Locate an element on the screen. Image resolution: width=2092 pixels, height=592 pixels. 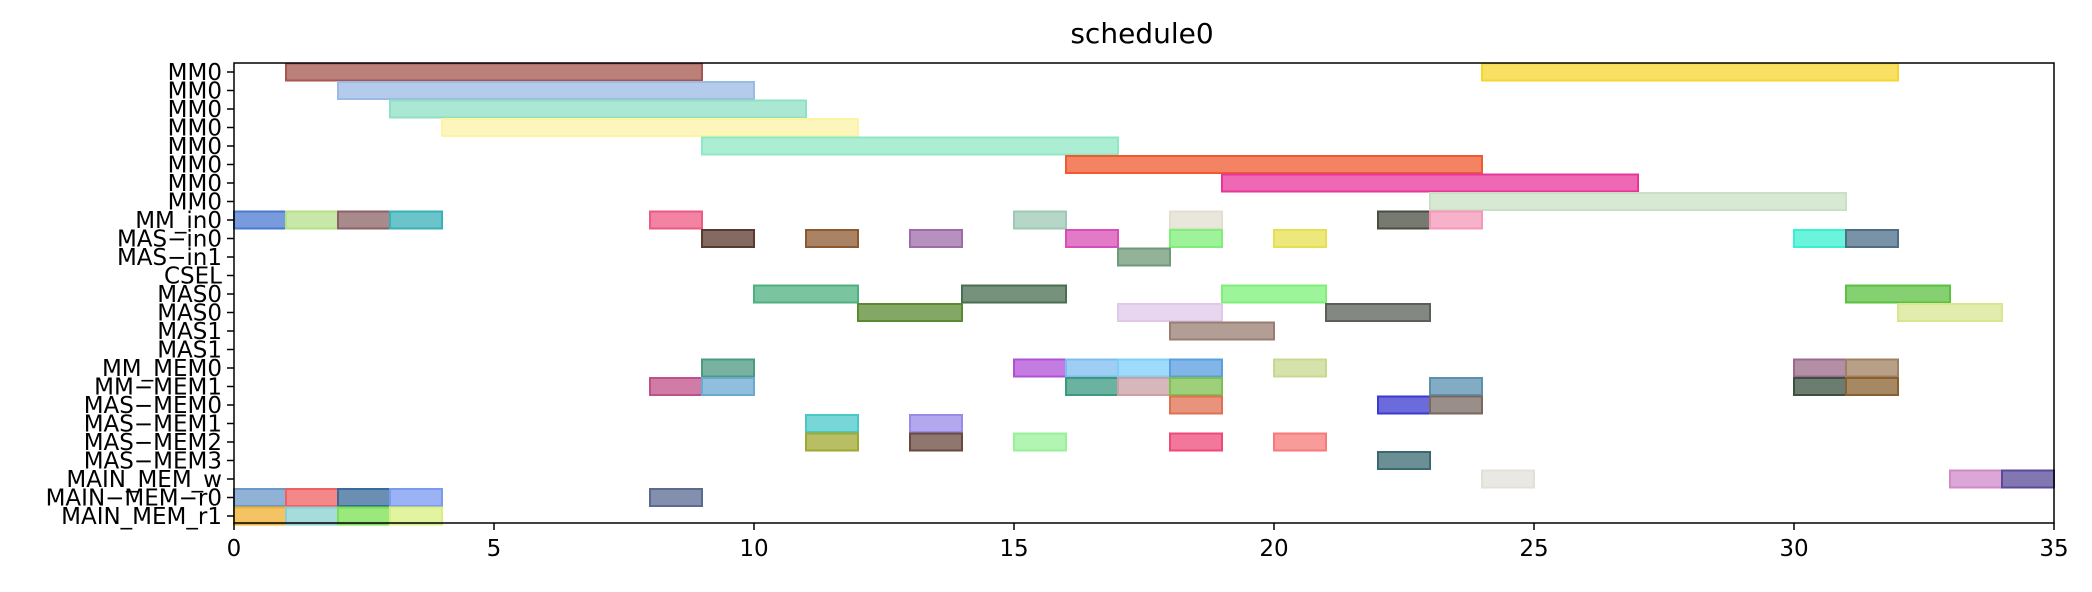
x-tick-label: 0 is located at coordinates (234, 549).